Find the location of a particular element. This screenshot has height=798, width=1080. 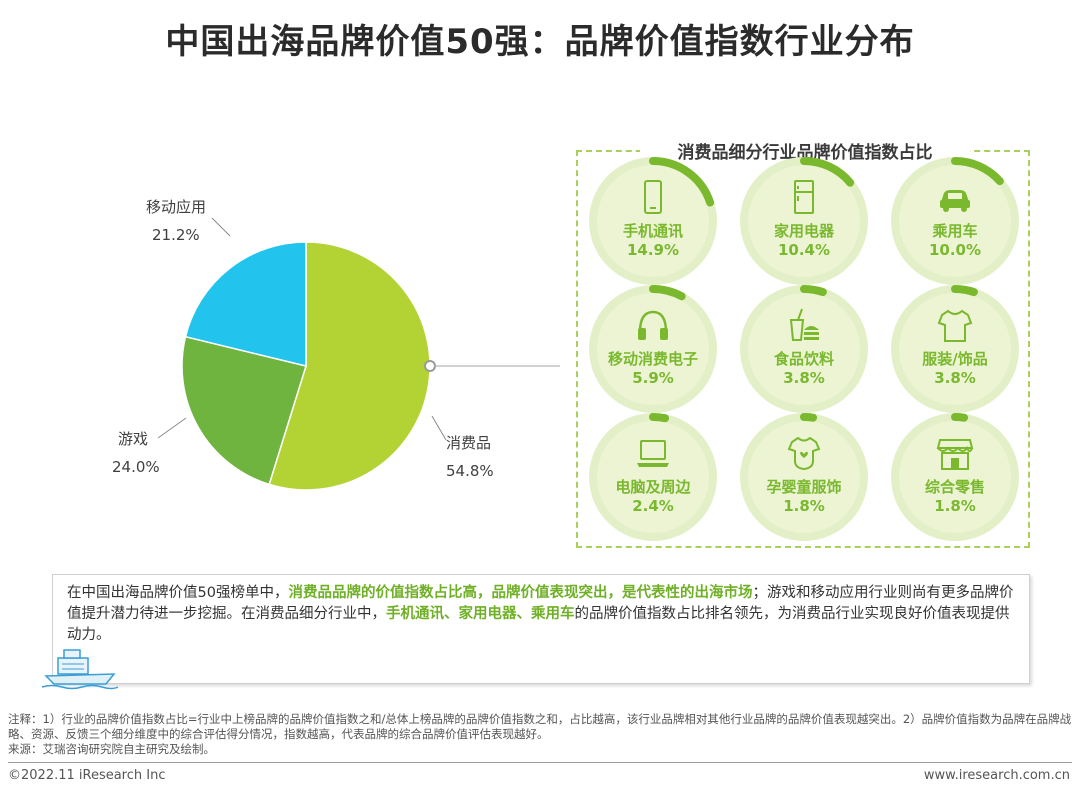

pie-category-label: 游戏 is located at coordinates (133, 439).